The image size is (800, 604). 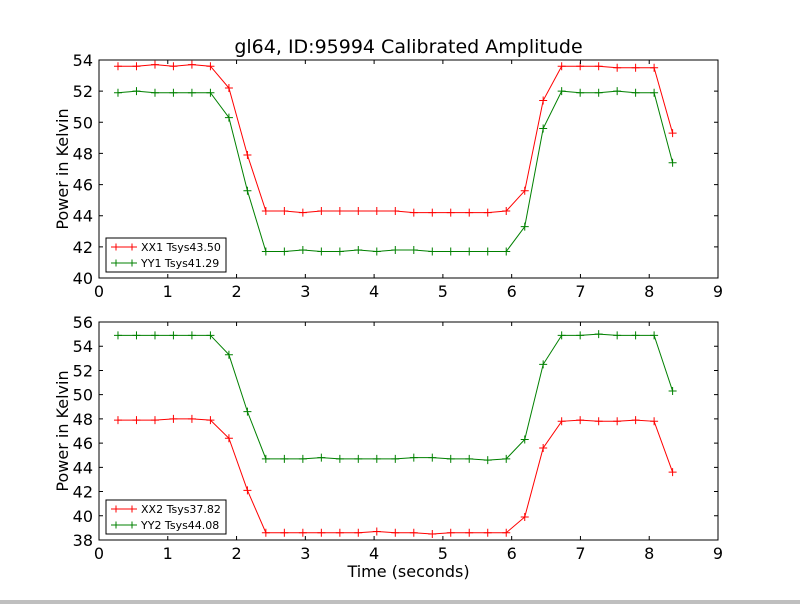 What do you see at coordinates (83, 278) in the screenshot?
I see `y-tick-label: 40` at bounding box center [83, 278].